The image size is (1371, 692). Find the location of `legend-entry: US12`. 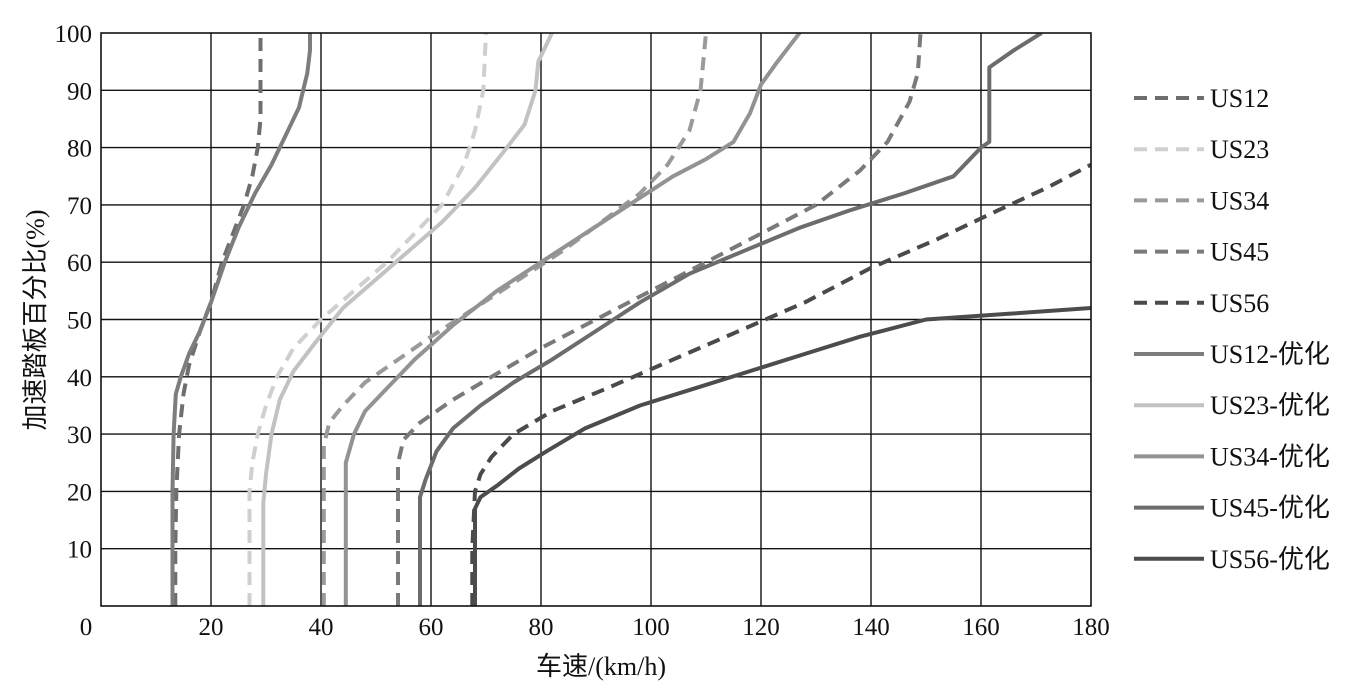

legend-entry: US12 is located at coordinates (1239, 98).